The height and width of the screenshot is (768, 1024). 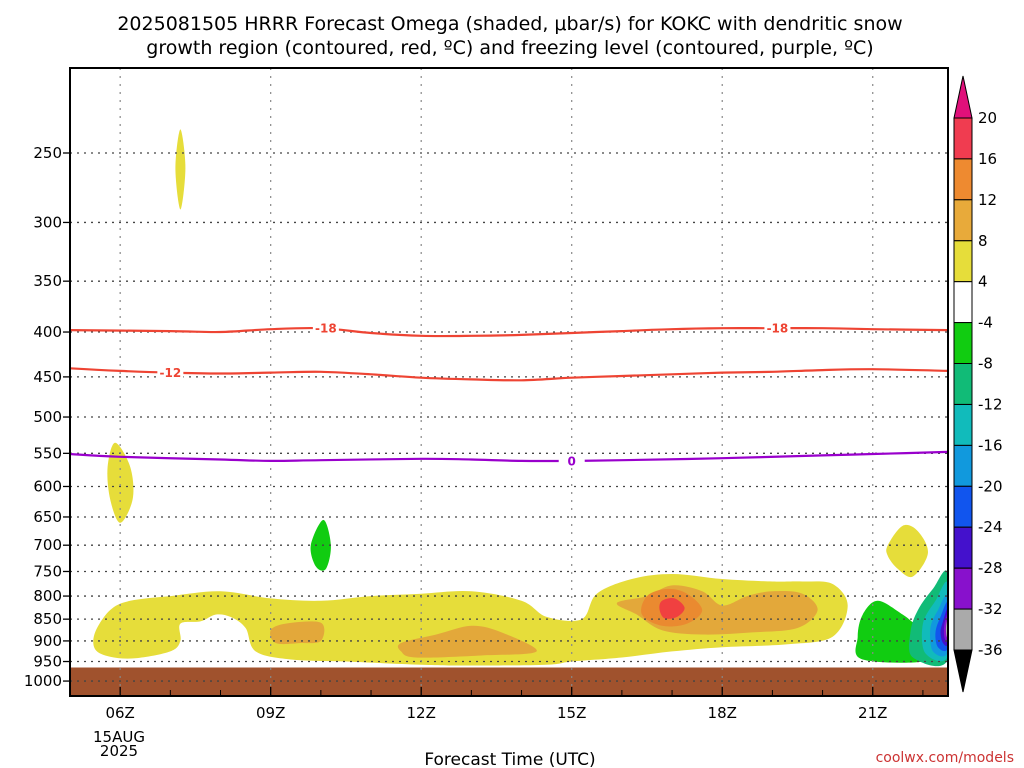 I want to click on y-tick-label-3: 400, so click(x=47, y=332).